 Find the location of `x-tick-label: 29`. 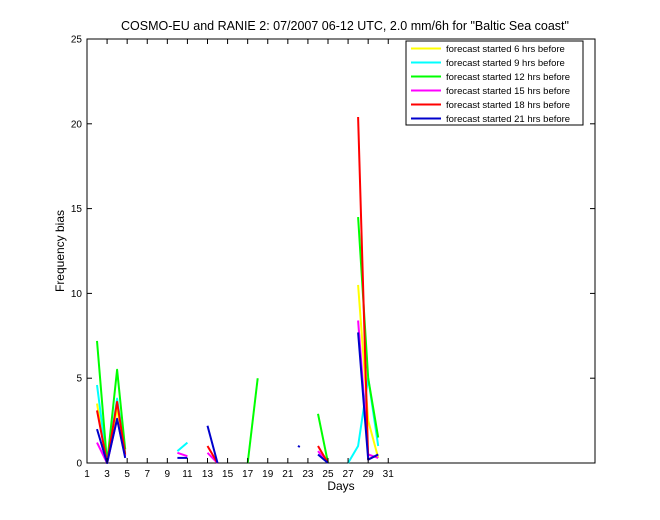

x-tick-label: 29 is located at coordinates (369, 474).